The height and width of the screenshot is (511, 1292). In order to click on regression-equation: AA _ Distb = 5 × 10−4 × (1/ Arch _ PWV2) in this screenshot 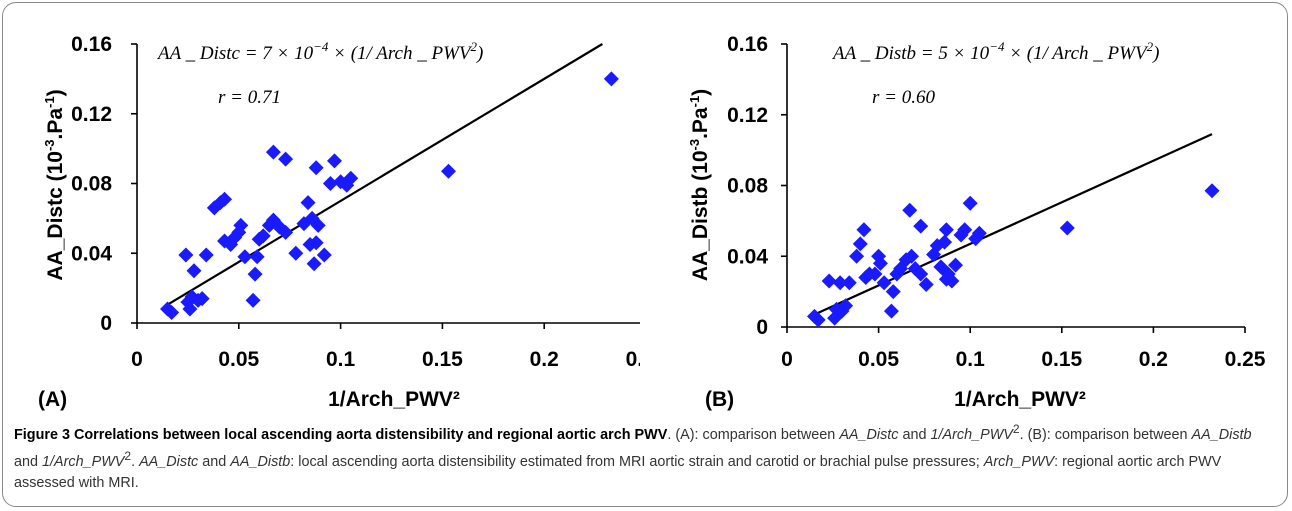, I will do `click(995, 51)`.